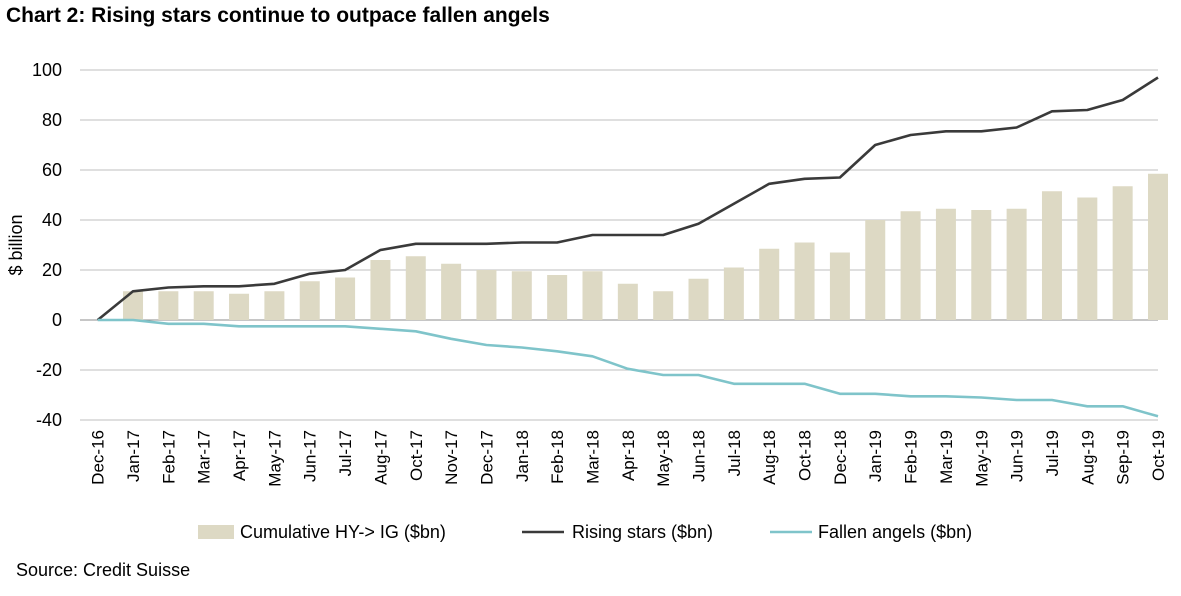 Image resolution: width=1181 pixels, height=596 pixels. What do you see at coordinates (769, 457) in the screenshot?
I see `x-tick-label: Aug-18` at bounding box center [769, 457].